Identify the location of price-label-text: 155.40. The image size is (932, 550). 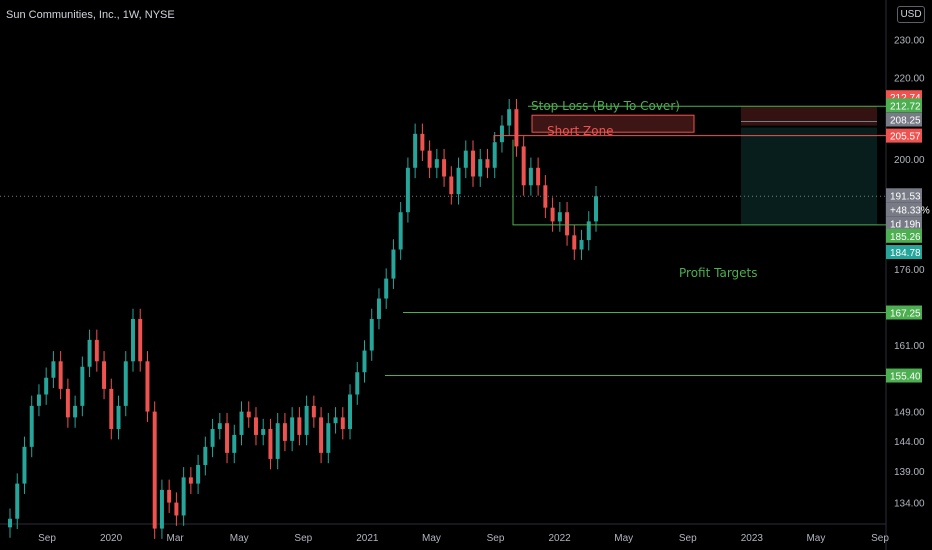
(905, 377).